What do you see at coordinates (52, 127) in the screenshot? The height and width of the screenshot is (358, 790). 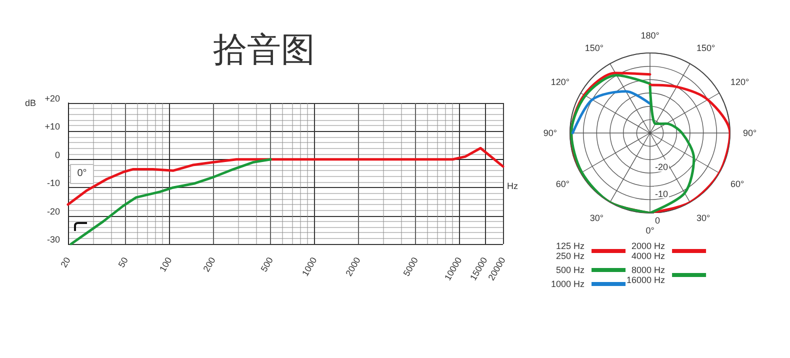 I see `y-tick-label: +10` at bounding box center [52, 127].